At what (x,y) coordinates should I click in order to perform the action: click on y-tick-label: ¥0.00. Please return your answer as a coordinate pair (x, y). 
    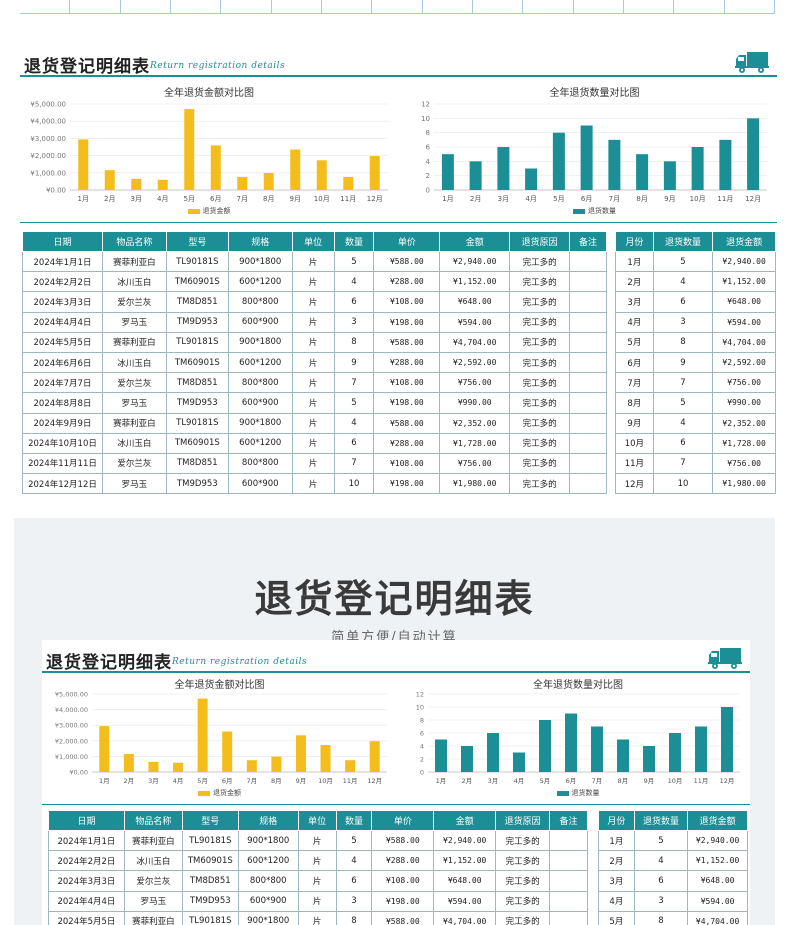
    Looking at the image, I should click on (78, 773).